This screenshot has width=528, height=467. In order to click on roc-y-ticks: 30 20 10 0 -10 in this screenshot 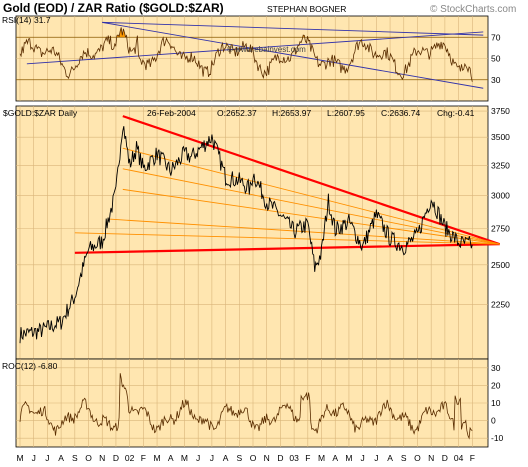, I will do `click(497, 403)`.